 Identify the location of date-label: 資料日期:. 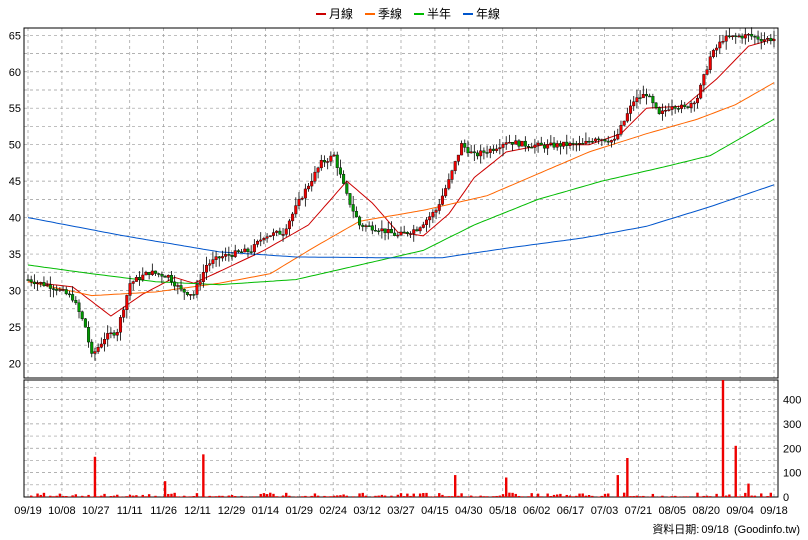
(676, 530).